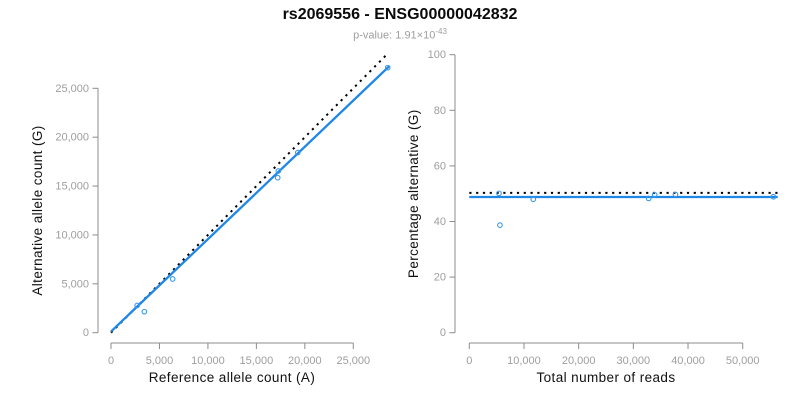 The width and height of the screenshot is (800, 400). I want to click on y-axis: 0 20 40 60 80 100, so click(442, 194).